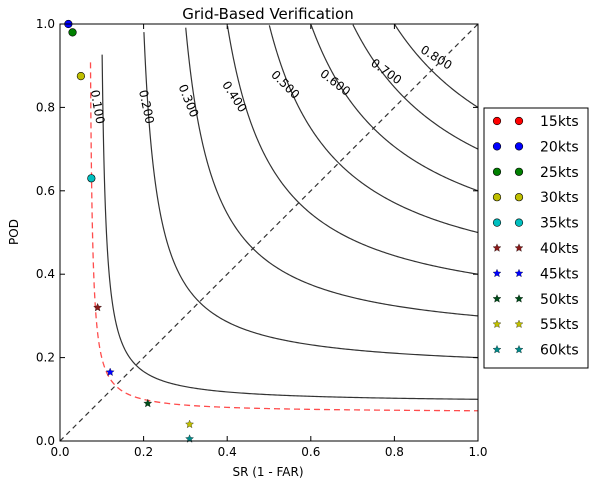 The height and width of the screenshot is (488, 592). Describe the element at coordinates (267, 472) in the screenshot. I see `x-axis-label: SR (1 - FAR)` at that location.